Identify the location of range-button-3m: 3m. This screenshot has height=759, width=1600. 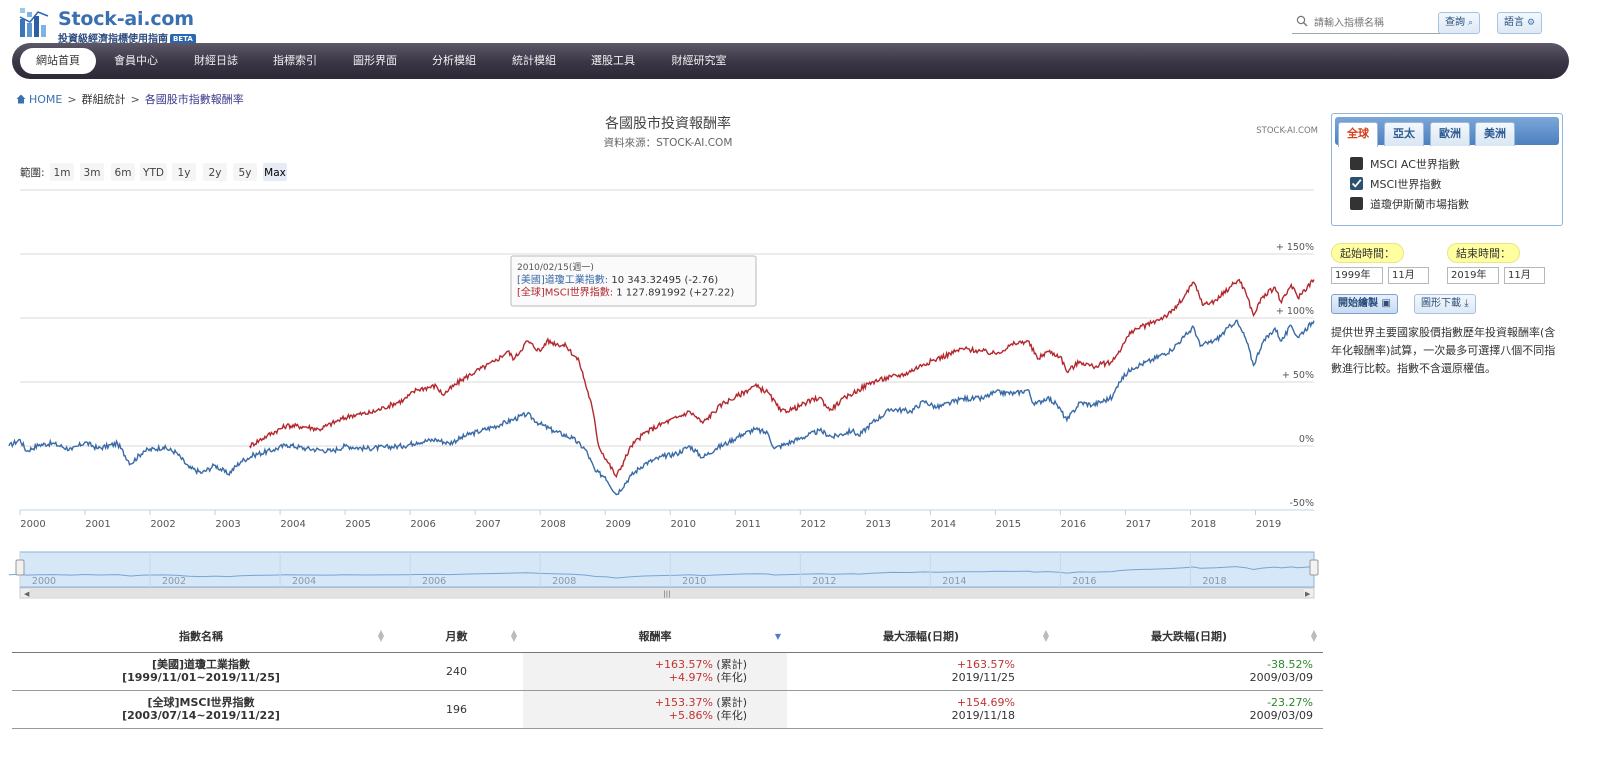
(92, 172).